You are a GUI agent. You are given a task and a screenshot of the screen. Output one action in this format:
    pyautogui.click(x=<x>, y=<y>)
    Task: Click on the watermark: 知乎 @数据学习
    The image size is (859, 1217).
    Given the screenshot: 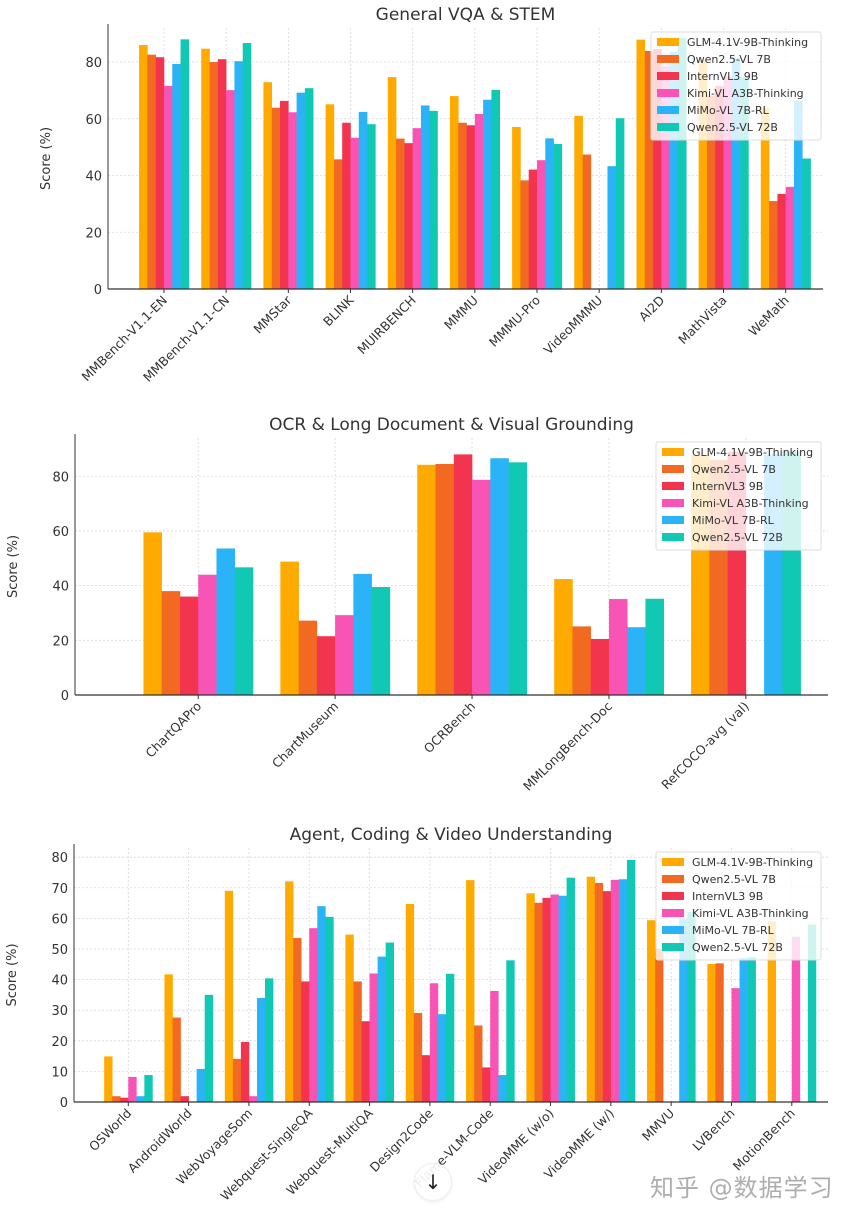 What is the action you would take?
    pyautogui.click(x=742, y=1188)
    